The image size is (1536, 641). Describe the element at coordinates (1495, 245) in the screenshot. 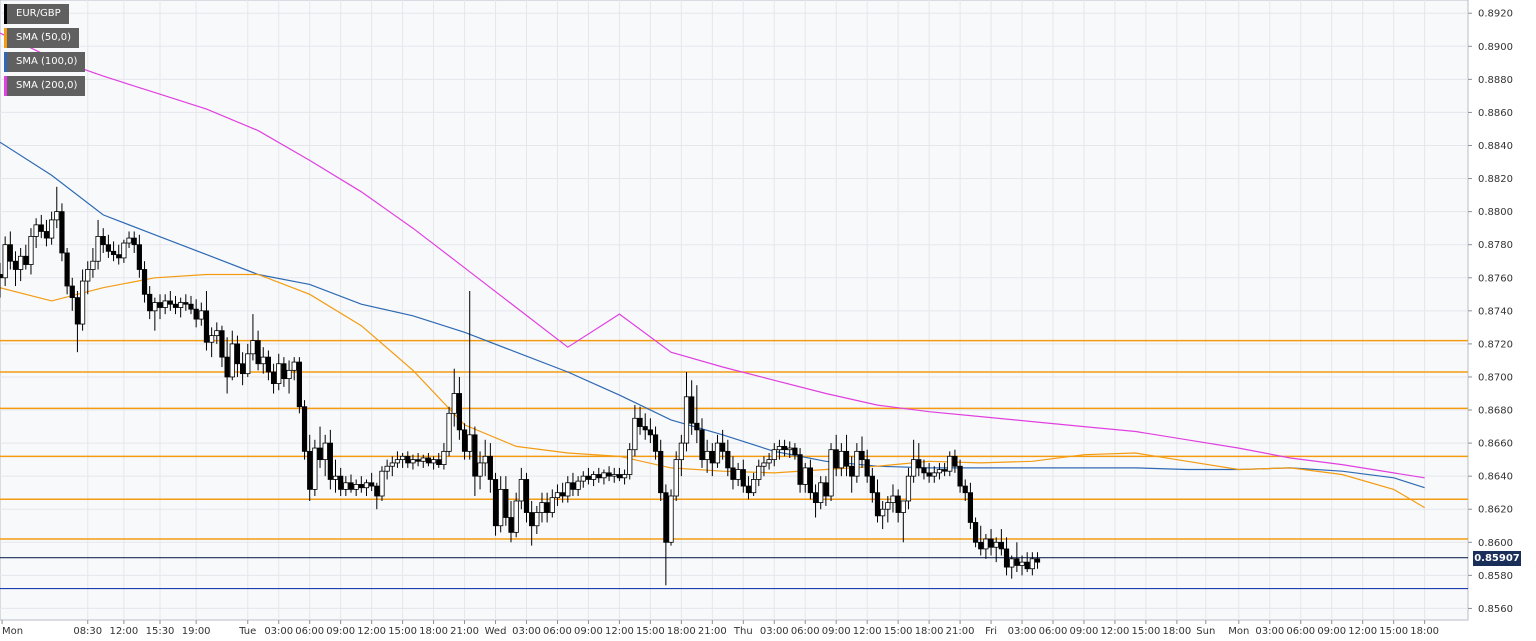

I see `y-tick-label: 0.8780` at that location.